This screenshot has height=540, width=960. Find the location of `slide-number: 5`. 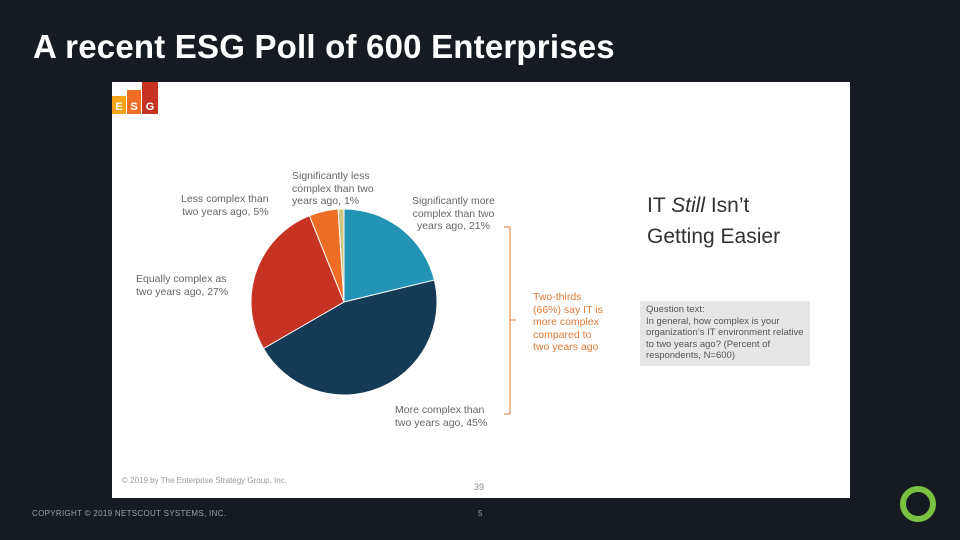

slide-number: 5 is located at coordinates (480, 513).